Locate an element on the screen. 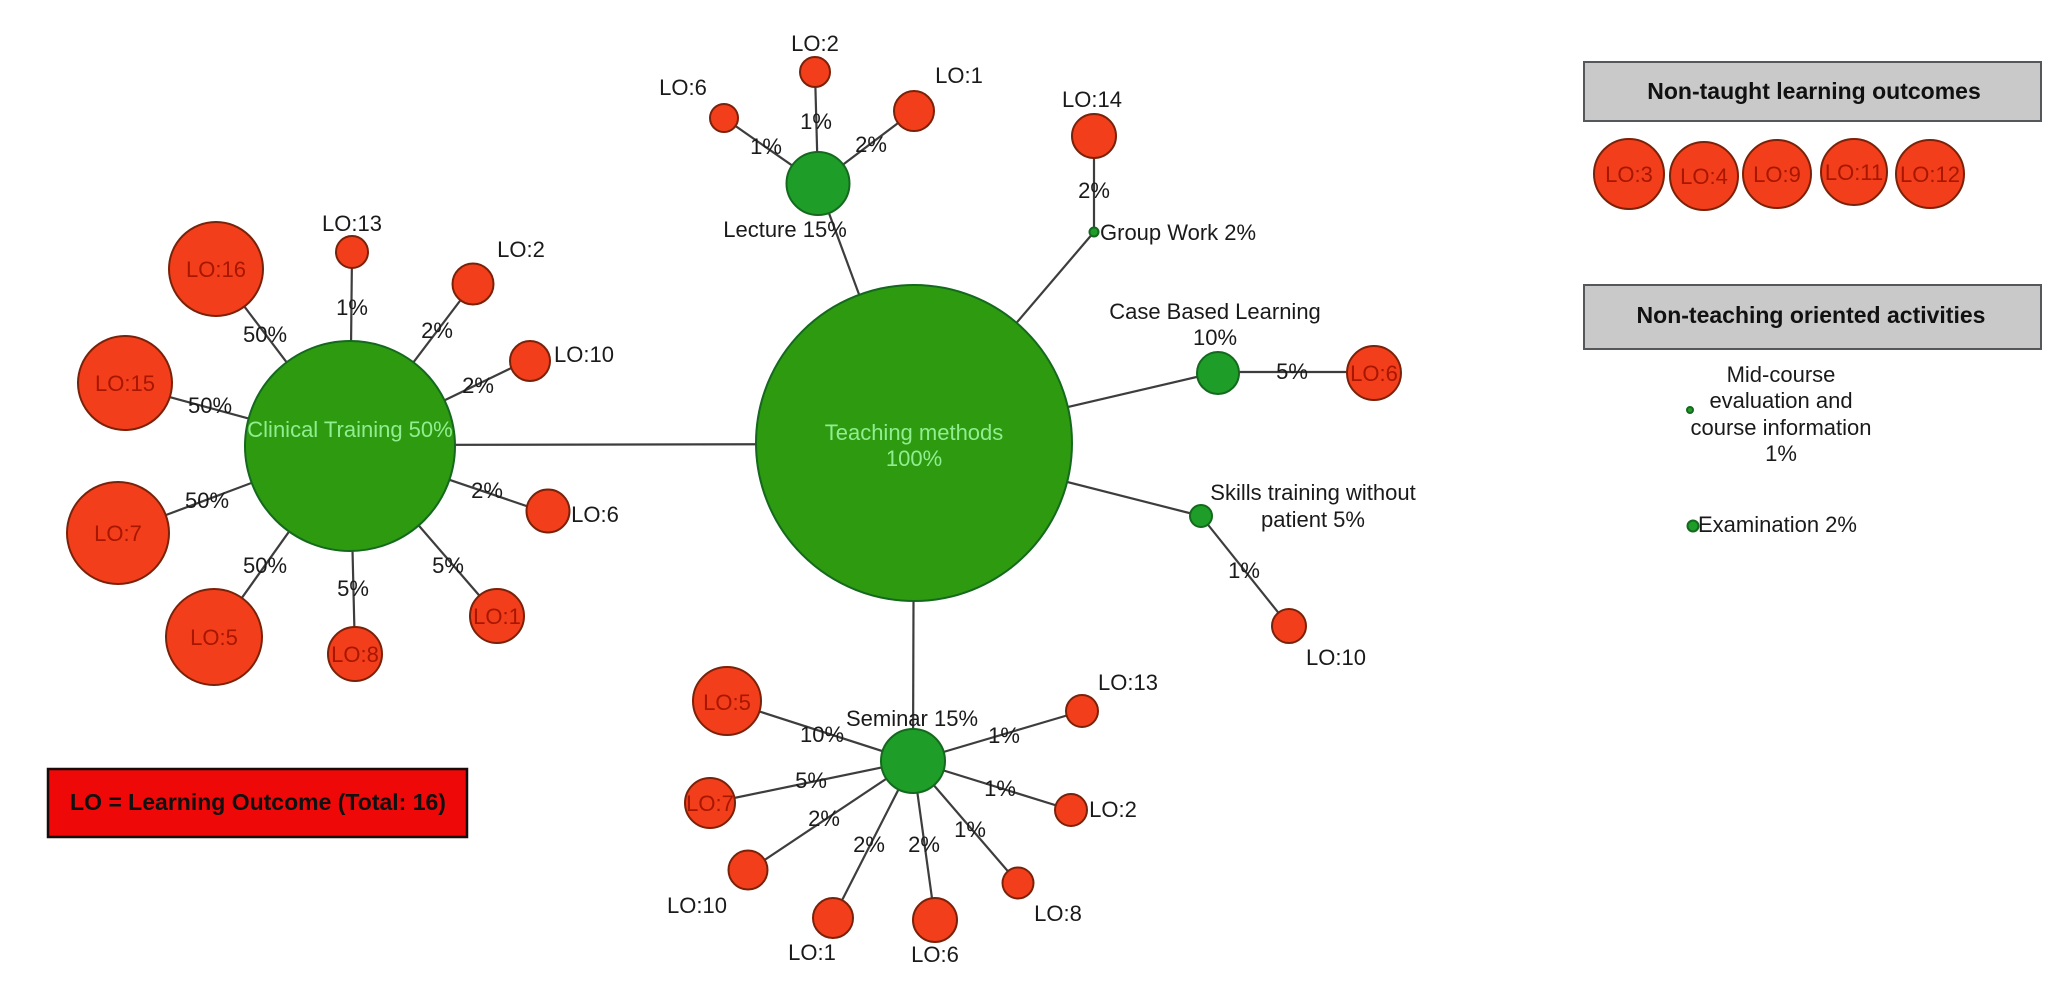 Image resolution: width=2059 pixels, height=1001 pixels. svg-text: course information is located at coordinates (1781, 427).